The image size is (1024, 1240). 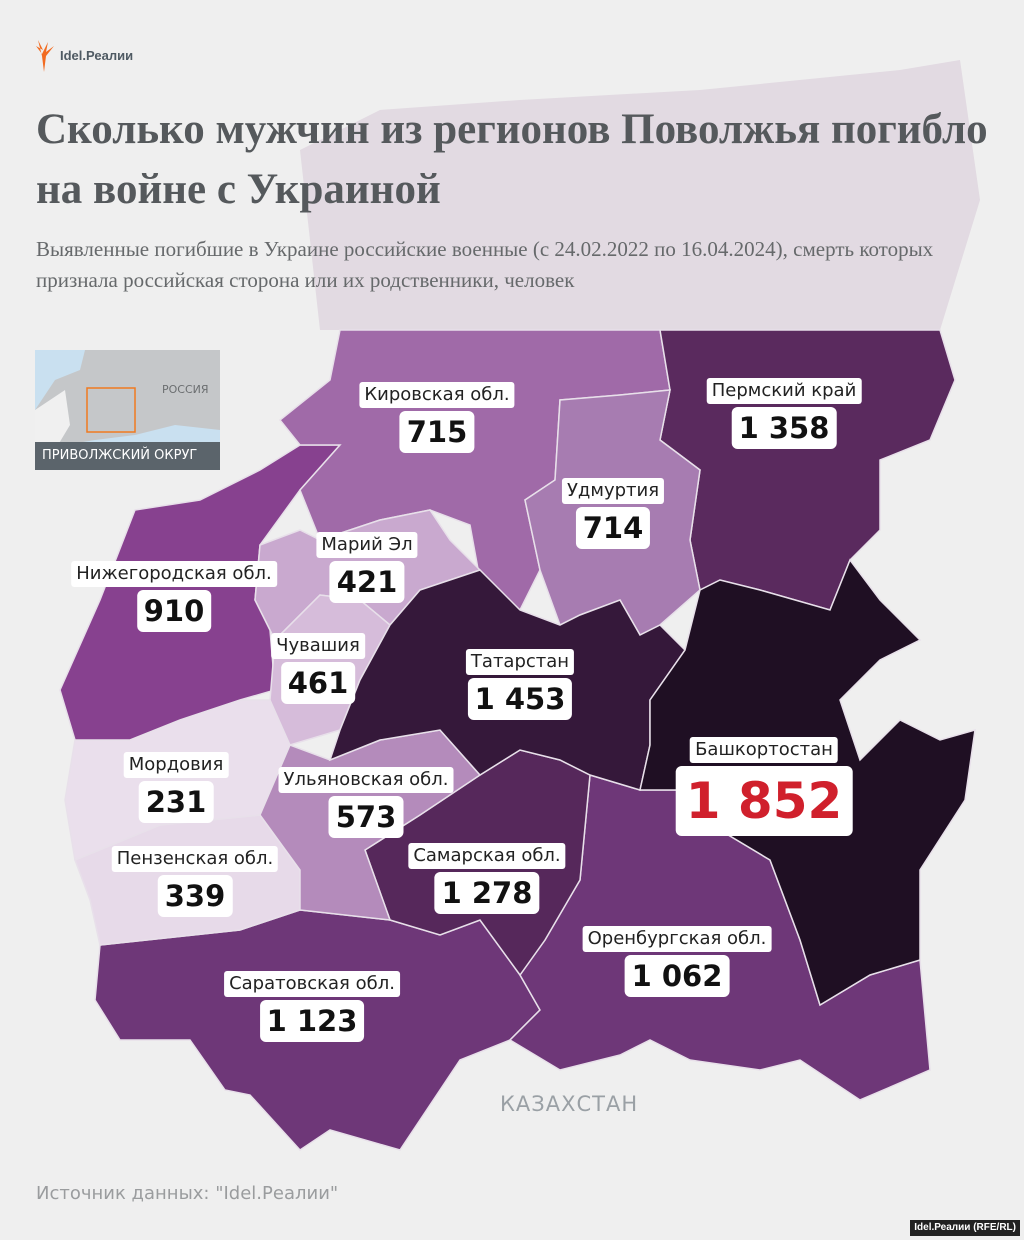 What do you see at coordinates (111, 410) in the screenshot?
I see `region-highlight-box` at bounding box center [111, 410].